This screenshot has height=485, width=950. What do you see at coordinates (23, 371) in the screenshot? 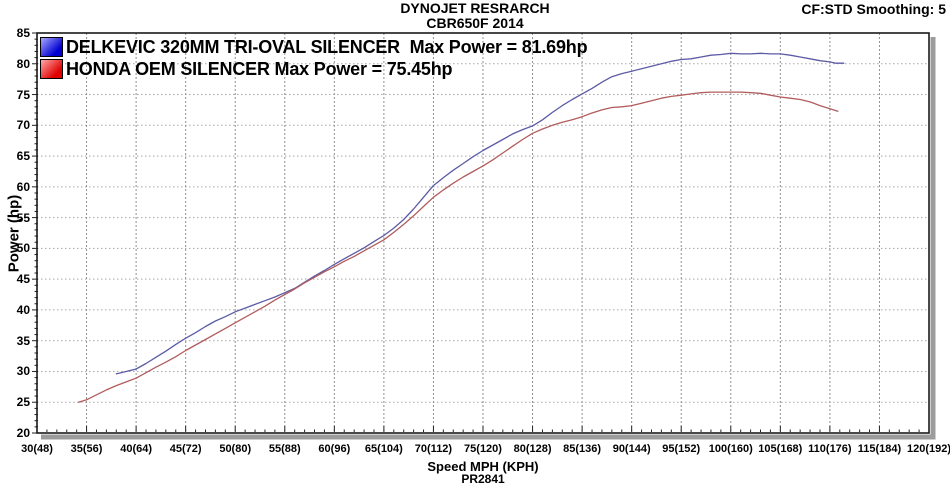
I see `y-tick-label: 30` at bounding box center [23, 371].